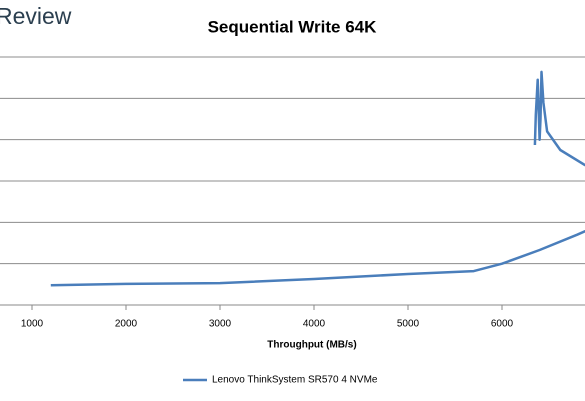 The image size is (585, 401). Describe the element at coordinates (220, 324) in the screenshot. I see `x-tick-label: 3000` at that location.